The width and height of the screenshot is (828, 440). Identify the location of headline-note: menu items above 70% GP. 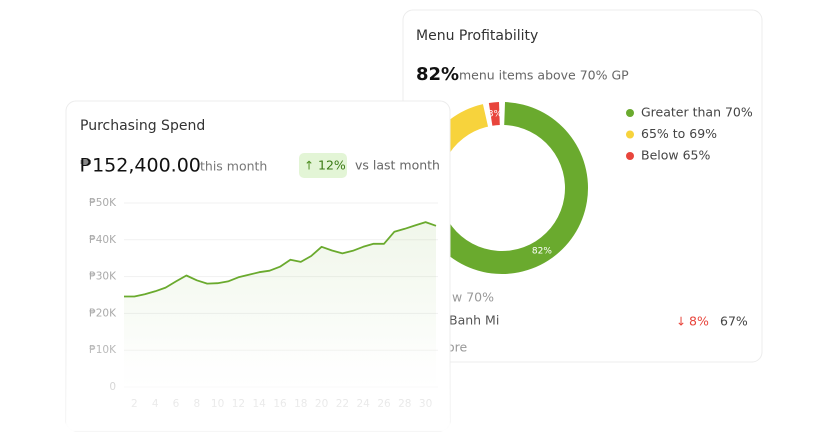
(544, 75).